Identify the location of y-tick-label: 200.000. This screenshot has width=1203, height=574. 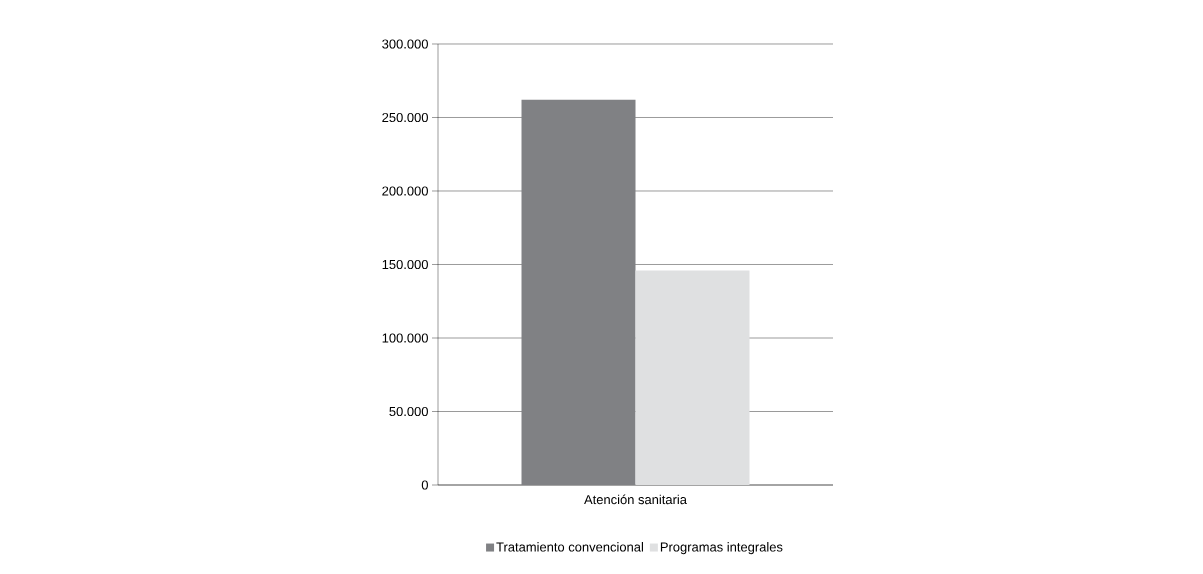
(405, 191).